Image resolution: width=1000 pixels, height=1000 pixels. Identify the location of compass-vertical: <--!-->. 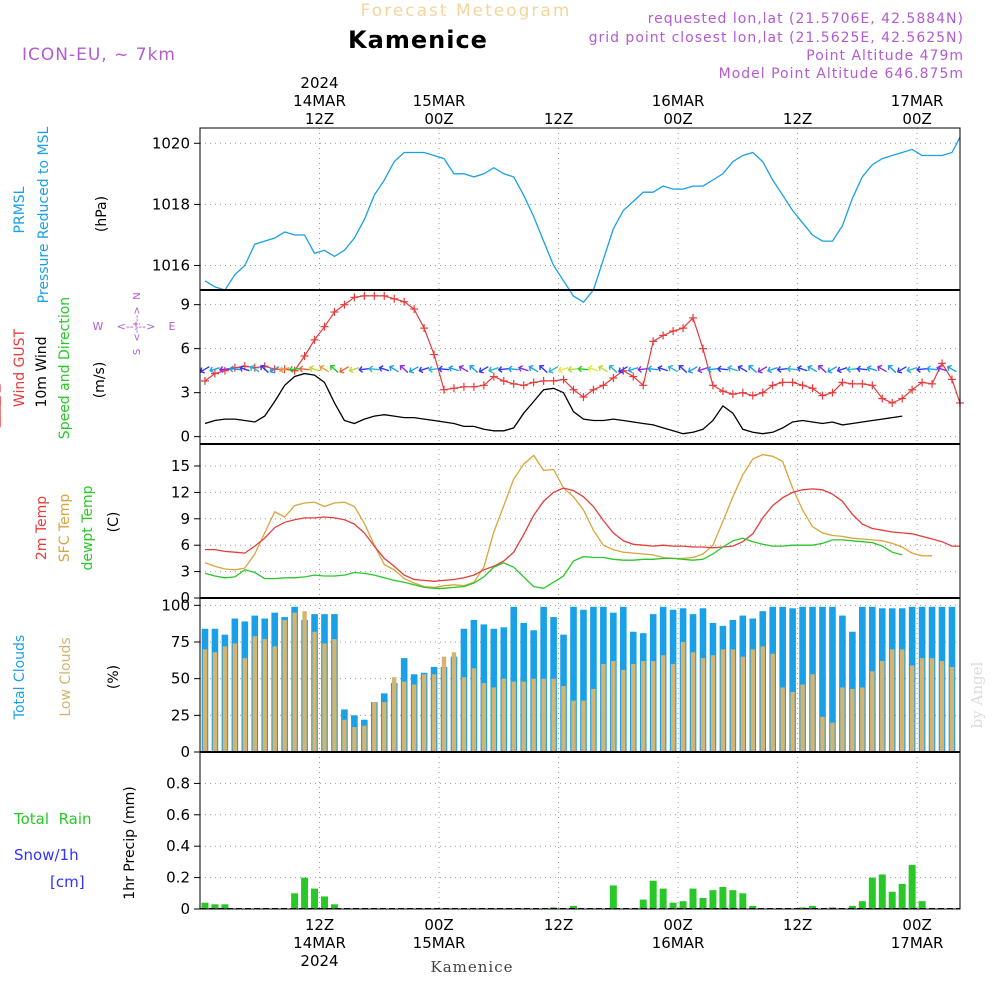
(137, 323).